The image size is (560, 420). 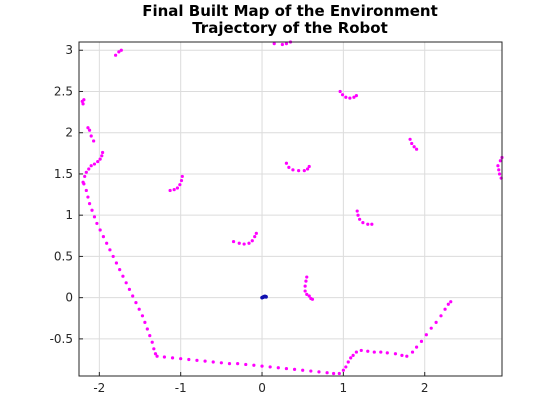 I want to click on trajectory-series, so click(x=264, y=297).